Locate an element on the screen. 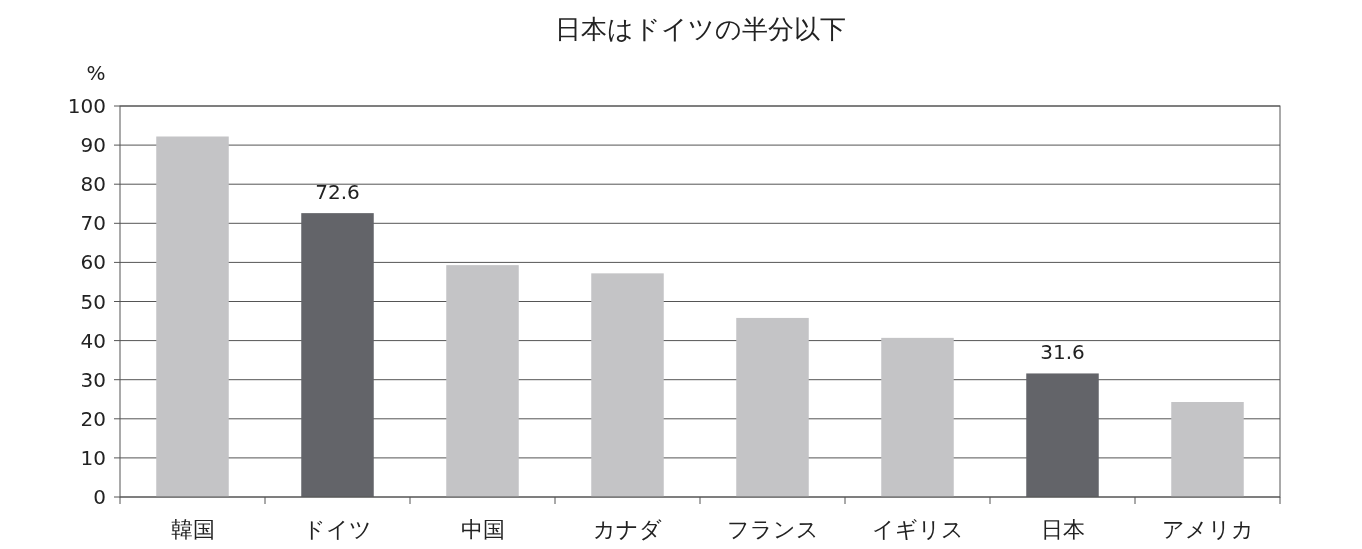 This screenshot has height=549, width=1362. x-tick-label: 韓国 is located at coordinates (192, 529).